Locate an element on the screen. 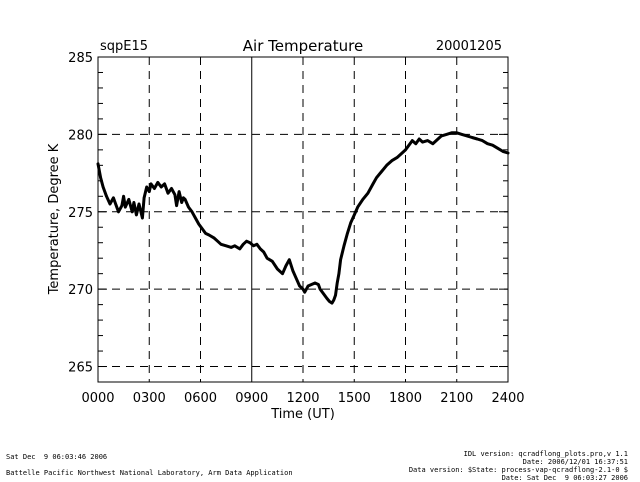 The width and height of the screenshot is (640, 482). x-tick-label: 1200 is located at coordinates (302, 398).